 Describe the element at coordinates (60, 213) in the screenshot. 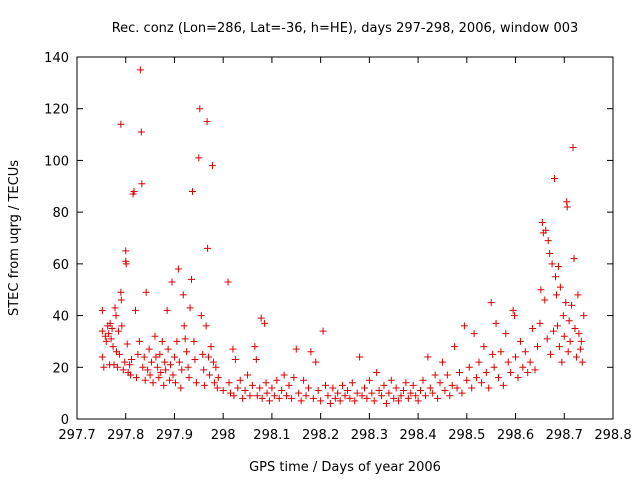

I see `y-tick-label: 80` at that location.